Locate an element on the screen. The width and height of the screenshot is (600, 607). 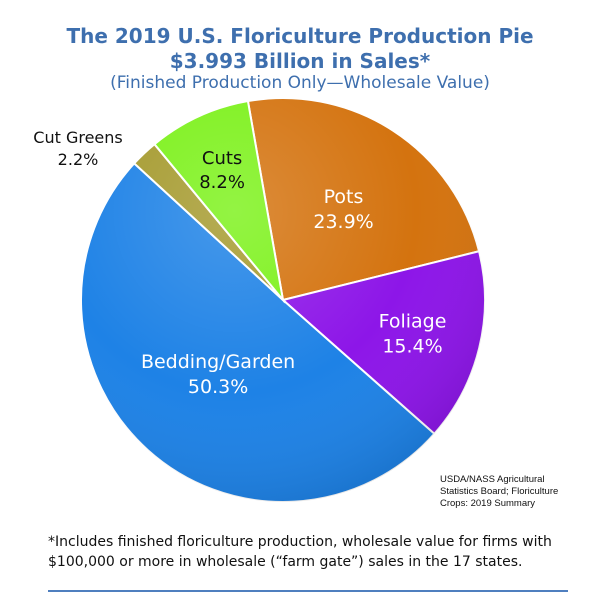
slice-label: Cuts is located at coordinates (222, 158).